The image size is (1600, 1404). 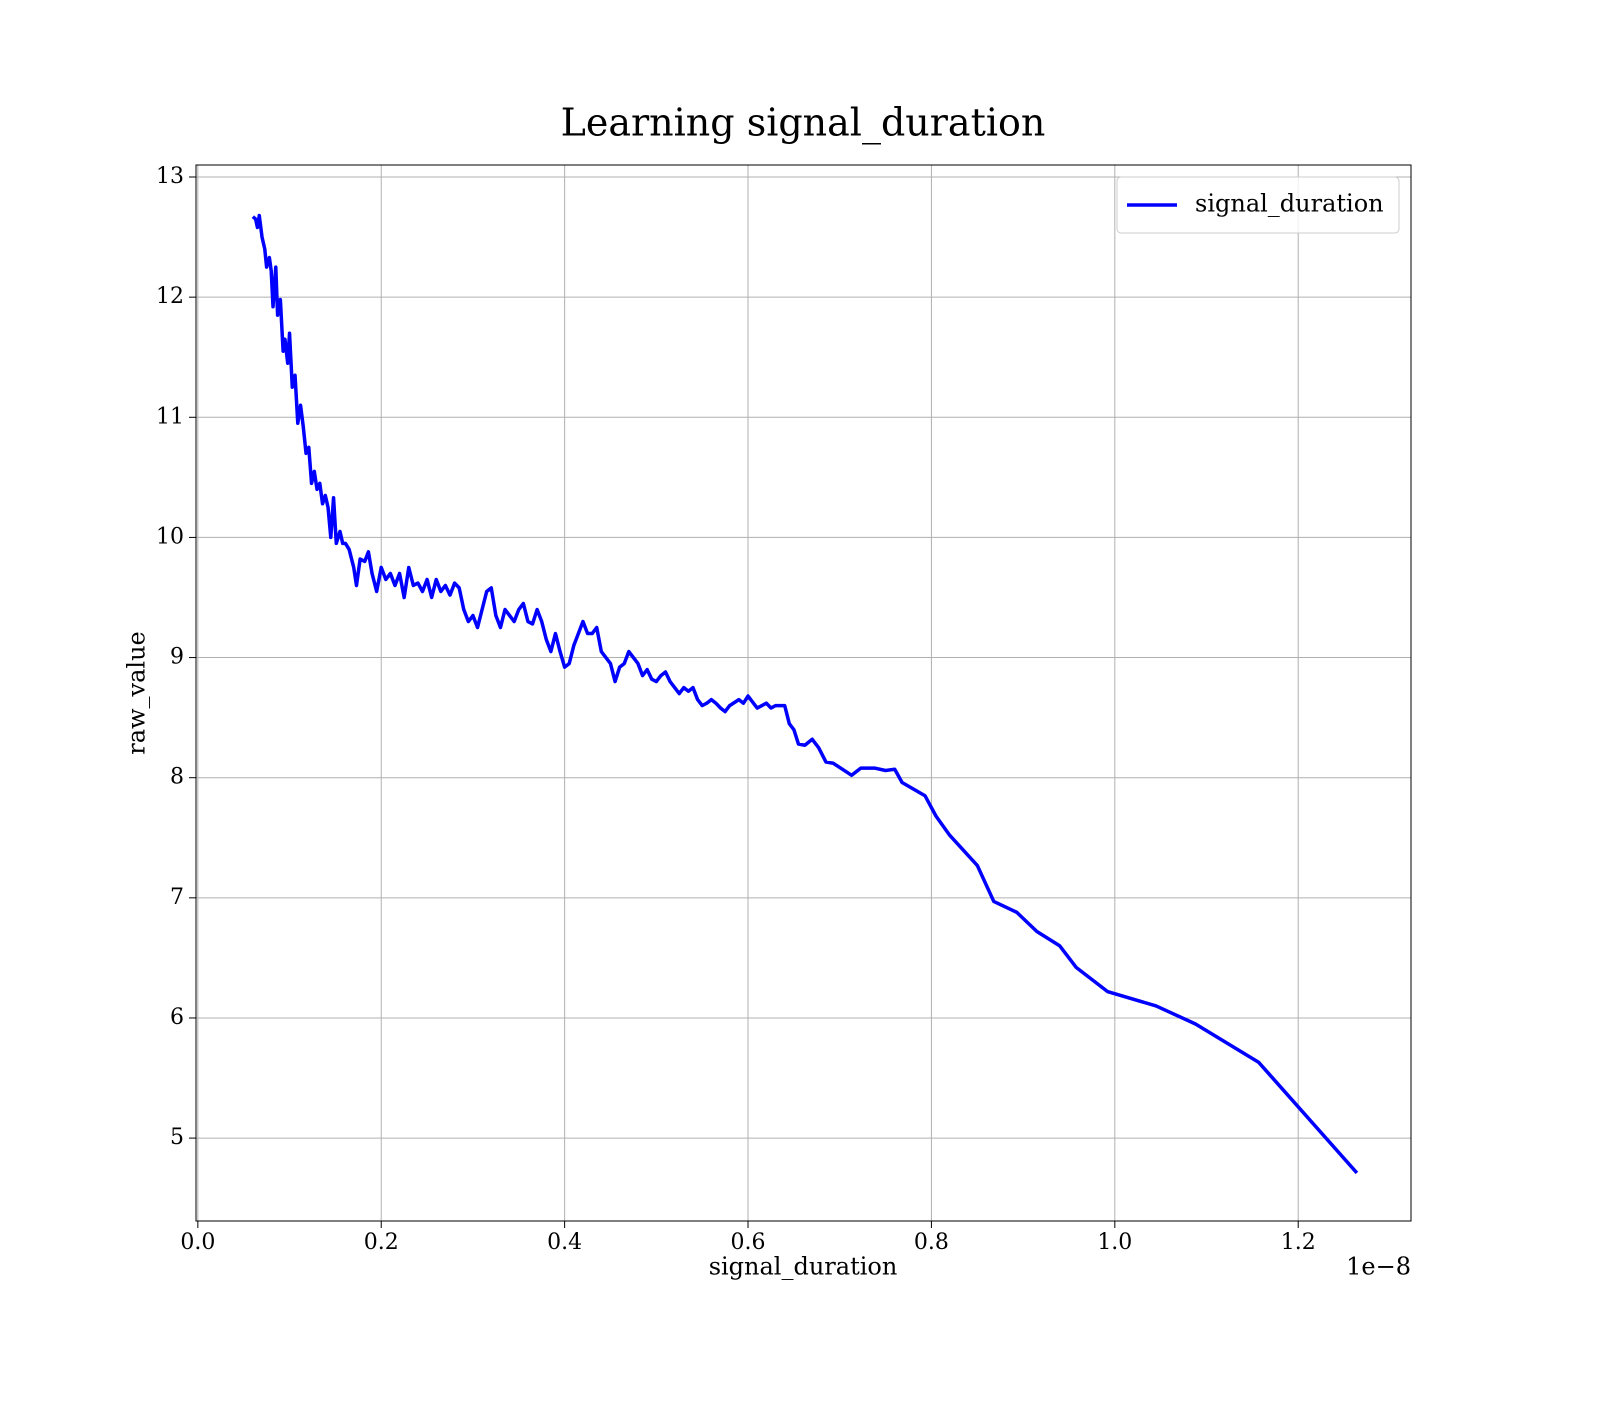 What do you see at coordinates (170, 416) in the screenshot?
I see `y-tick-label: 11` at bounding box center [170, 416].